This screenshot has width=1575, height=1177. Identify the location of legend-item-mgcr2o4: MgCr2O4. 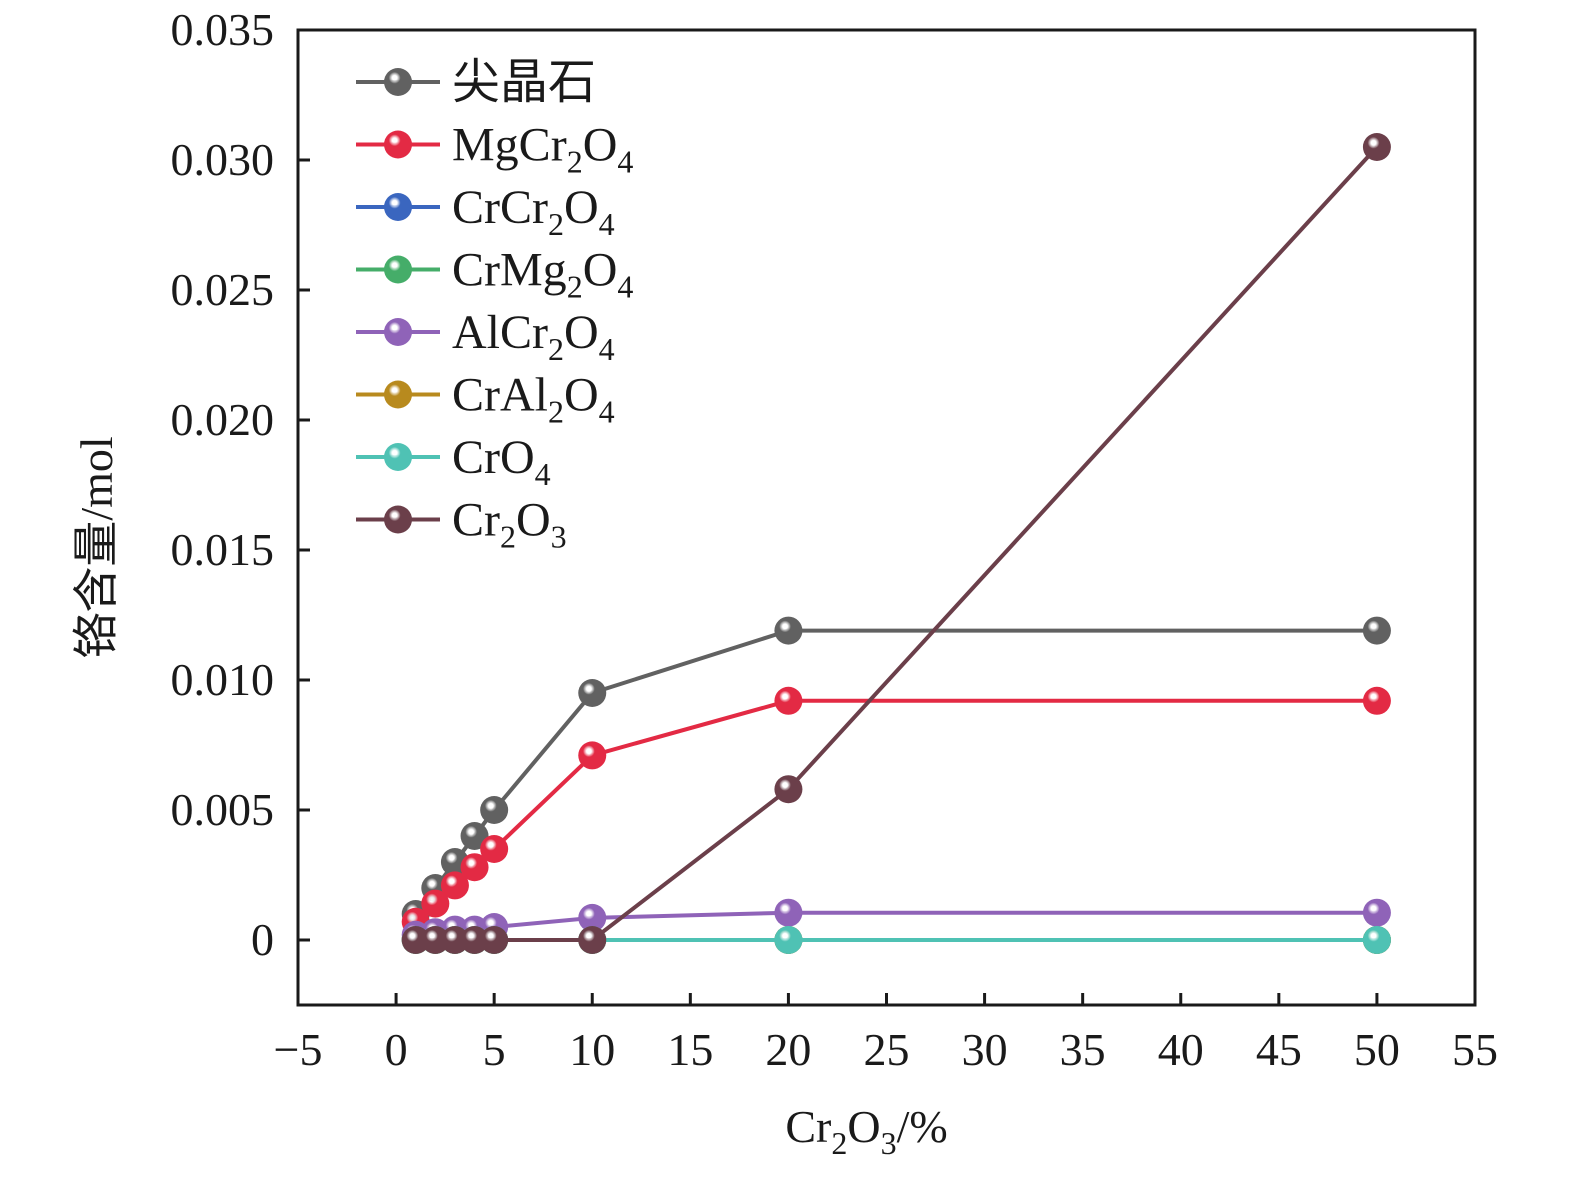
(494, 149).